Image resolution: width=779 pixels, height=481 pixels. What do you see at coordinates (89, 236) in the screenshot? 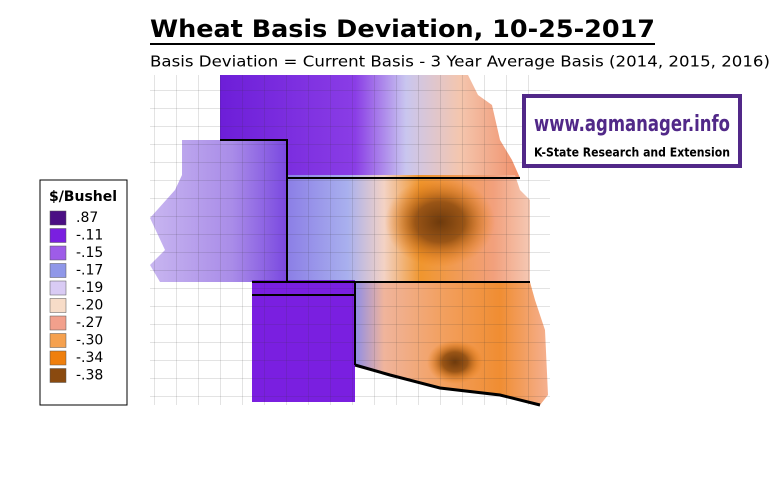
I see `legend-label: -.11` at bounding box center [89, 236].